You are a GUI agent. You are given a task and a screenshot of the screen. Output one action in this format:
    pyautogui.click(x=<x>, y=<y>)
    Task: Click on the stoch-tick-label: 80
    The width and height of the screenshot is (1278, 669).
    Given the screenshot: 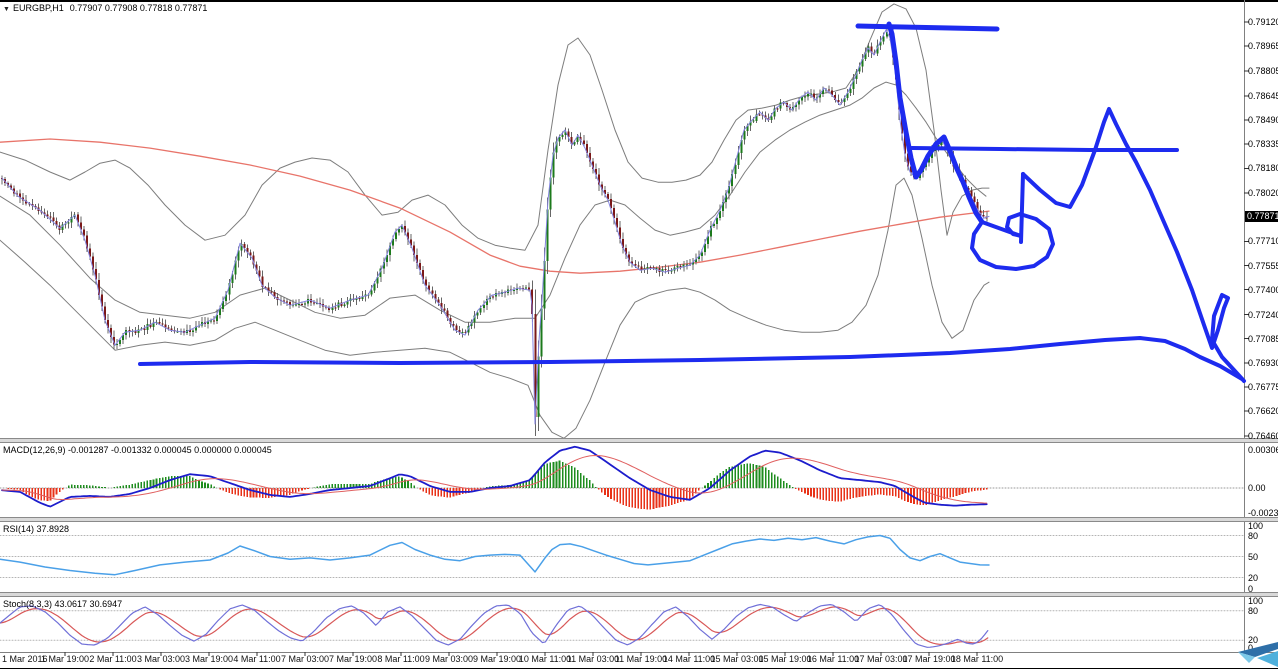 What is the action you would take?
    pyautogui.click(x=1253, y=610)
    